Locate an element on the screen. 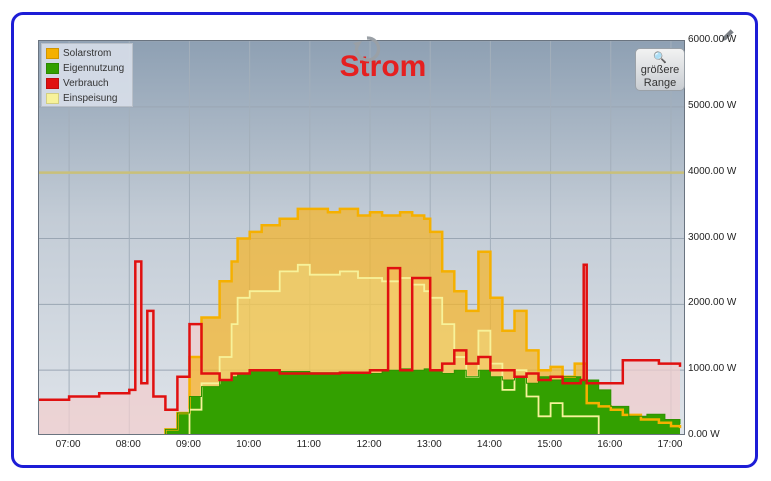 This screenshot has height=481, width=771. legend-label: Verbrauch is located at coordinates (86, 83).